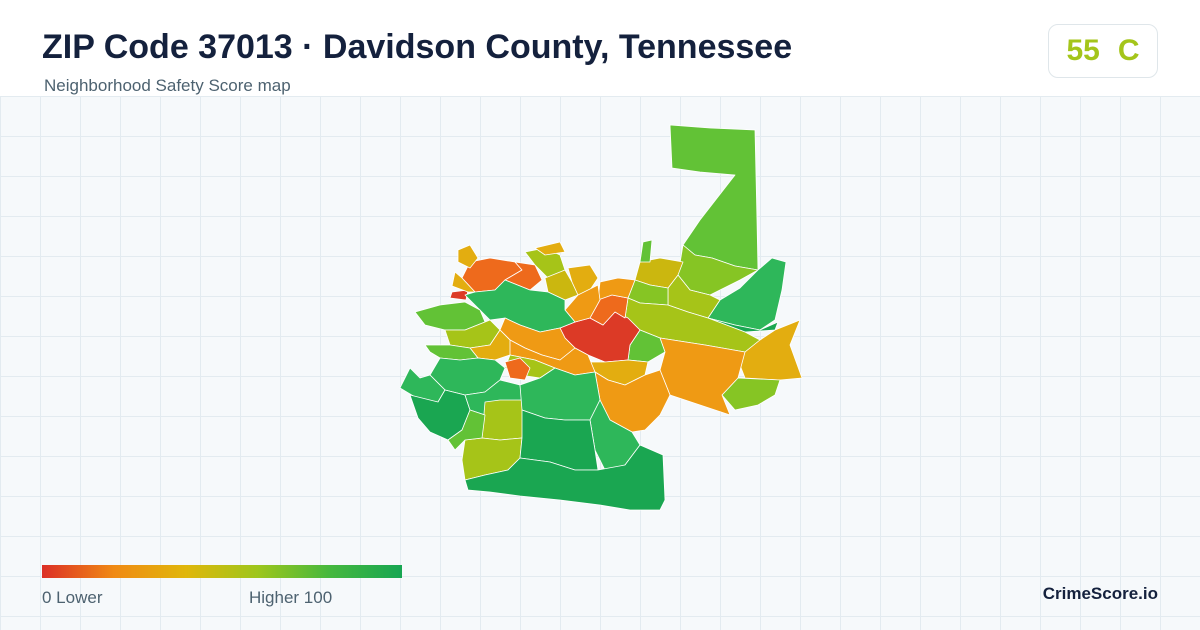 This screenshot has height=630, width=1200. I want to click on score-value: 55, so click(1083, 50).